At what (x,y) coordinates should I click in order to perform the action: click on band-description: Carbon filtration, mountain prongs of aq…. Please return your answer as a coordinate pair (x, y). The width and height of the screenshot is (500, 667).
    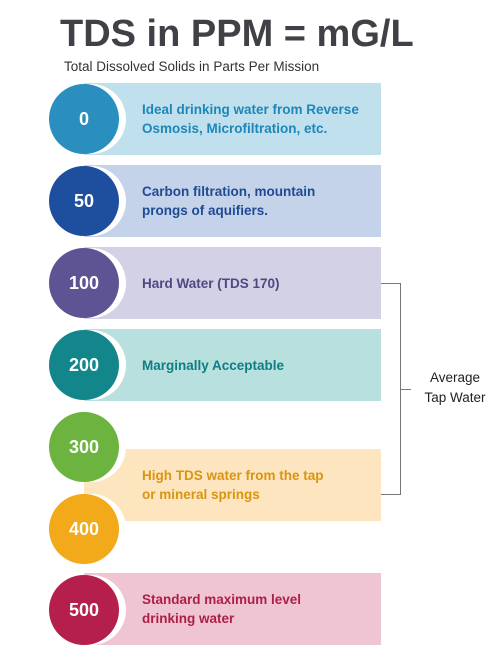
    Looking at the image, I should click on (229, 201).